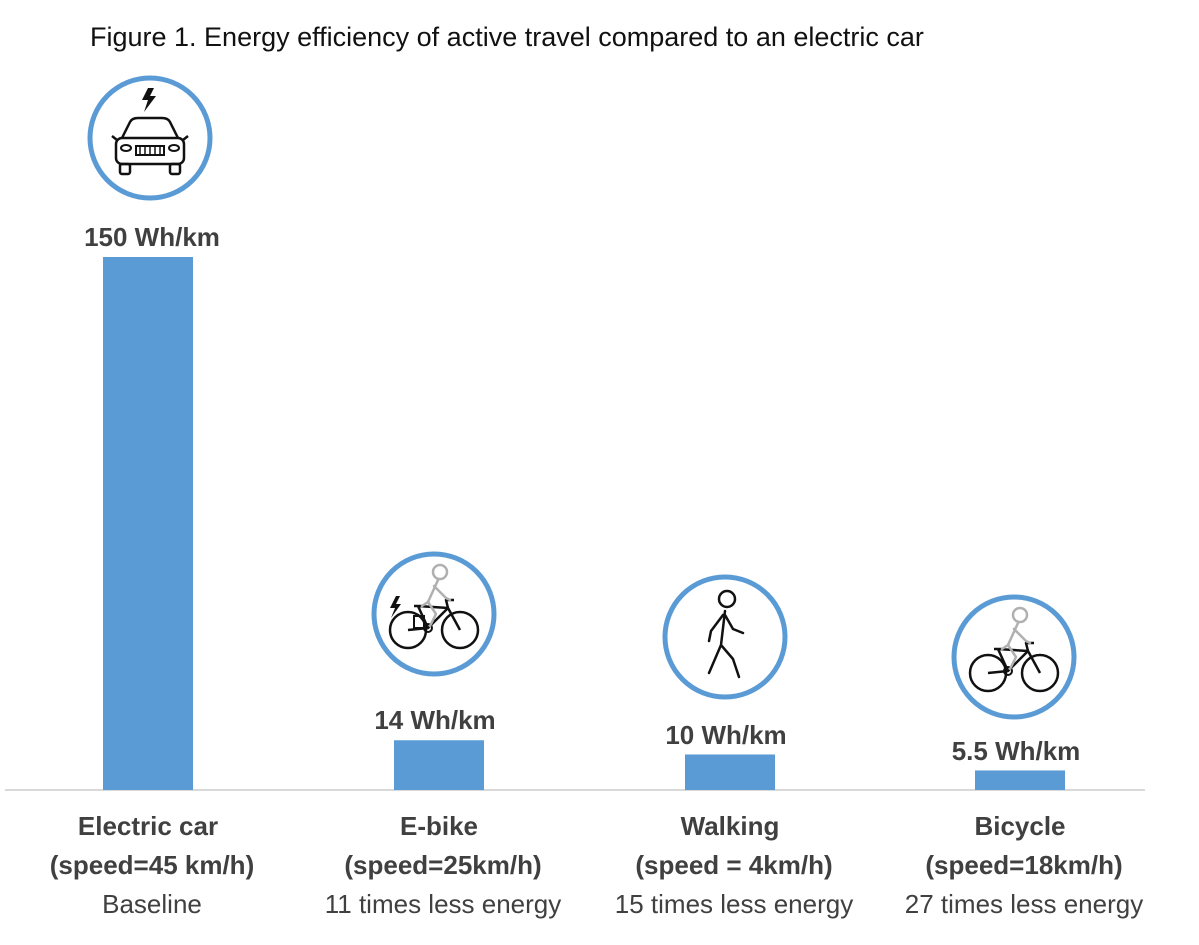 The image size is (1199, 945). Describe the element at coordinates (1024, 904) in the screenshot. I see `comparison-note: 27 times less energy` at that location.